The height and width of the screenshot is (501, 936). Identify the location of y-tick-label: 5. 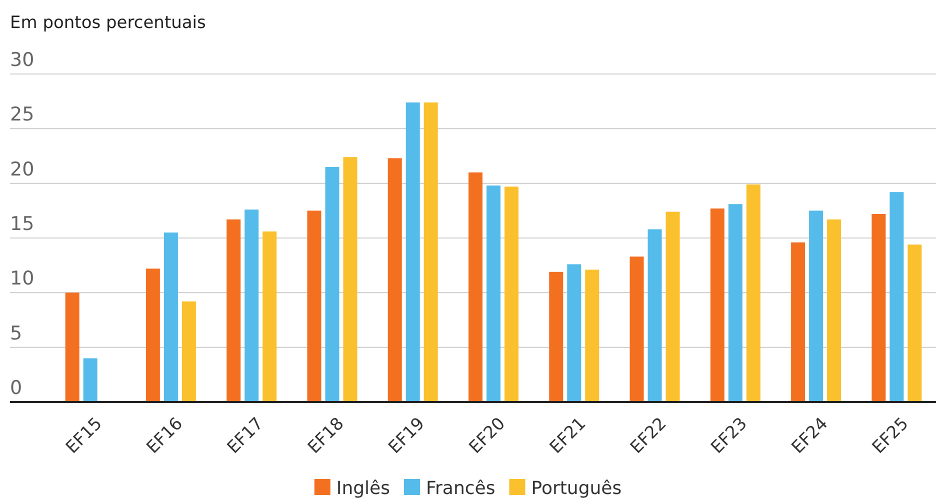
(16, 333).